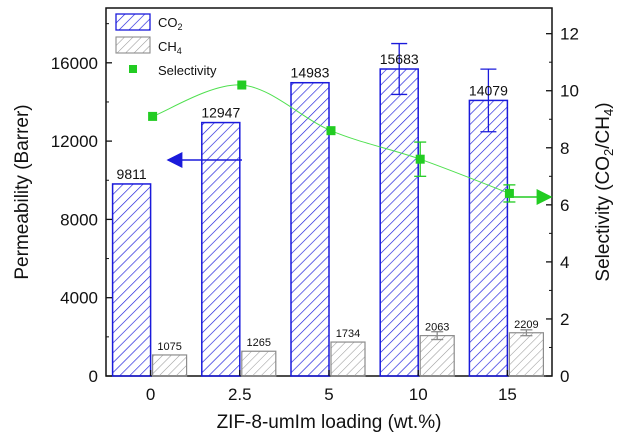  Describe the element at coordinates (74, 141) in the screenshot. I see `y-left-tick-label: 12000` at that location.